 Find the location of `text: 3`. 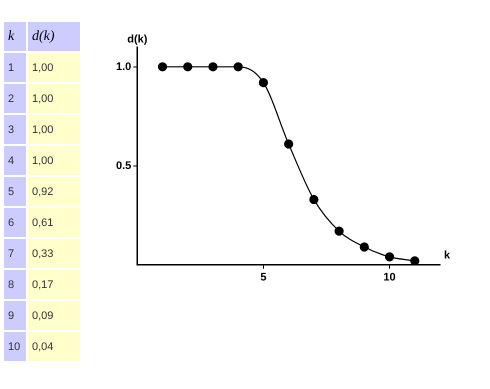

text: 3 is located at coordinates (15, 129).